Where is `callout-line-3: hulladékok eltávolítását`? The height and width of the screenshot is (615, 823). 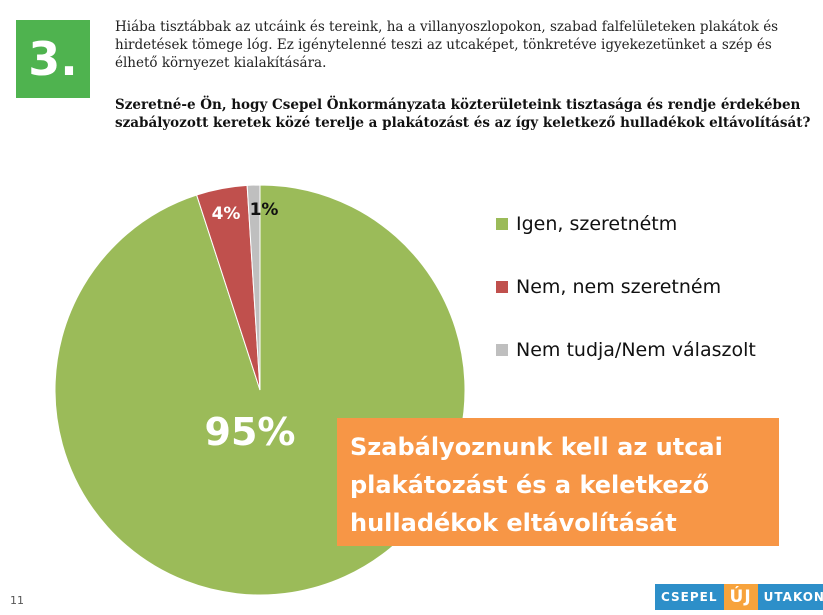
callout-line-3: hulladékok eltávolítását is located at coordinates (513, 523).